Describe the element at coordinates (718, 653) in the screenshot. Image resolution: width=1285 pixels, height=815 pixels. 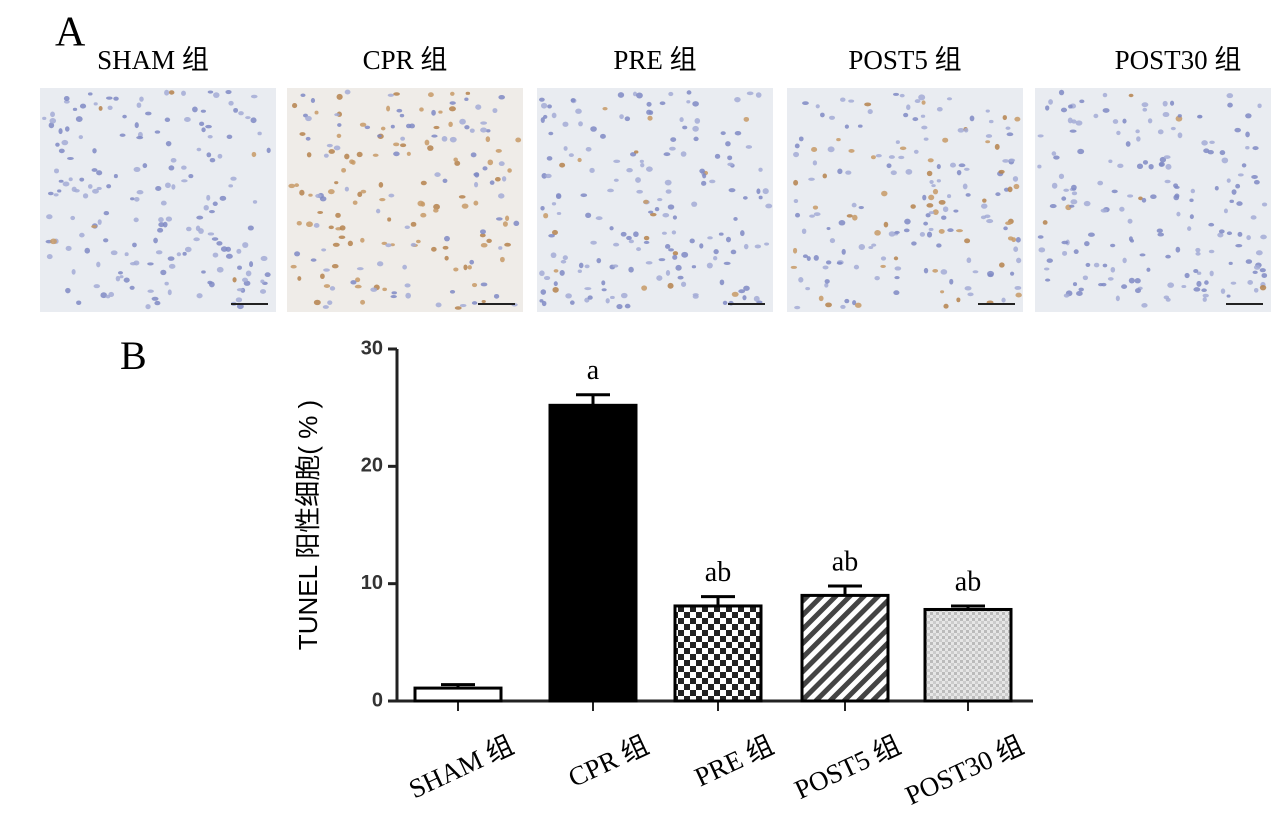
I see `bar` at that location.